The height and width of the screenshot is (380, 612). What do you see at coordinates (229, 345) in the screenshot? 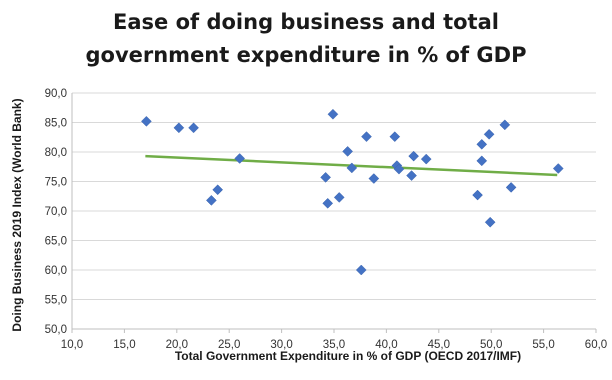
I see `x-tick-label: 25,0` at bounding box center [229, 345].